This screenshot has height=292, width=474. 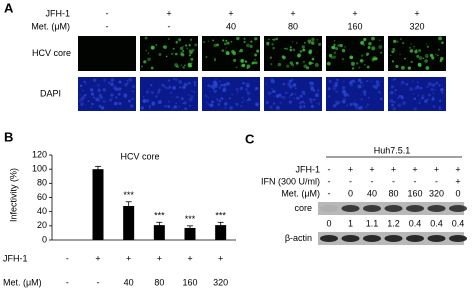 What do you see at coordinates (329, 169) in the screenshot?
I see `condition-label: -` at bounding box center [329, 169].